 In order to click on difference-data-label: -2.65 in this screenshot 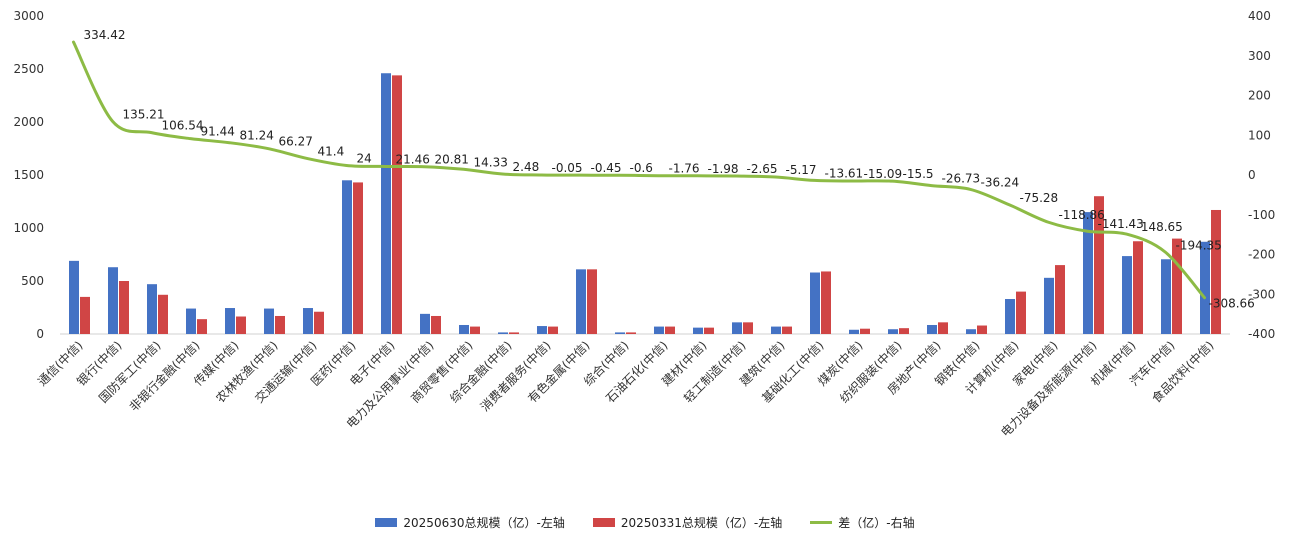, I will do `click(762, 169)`.